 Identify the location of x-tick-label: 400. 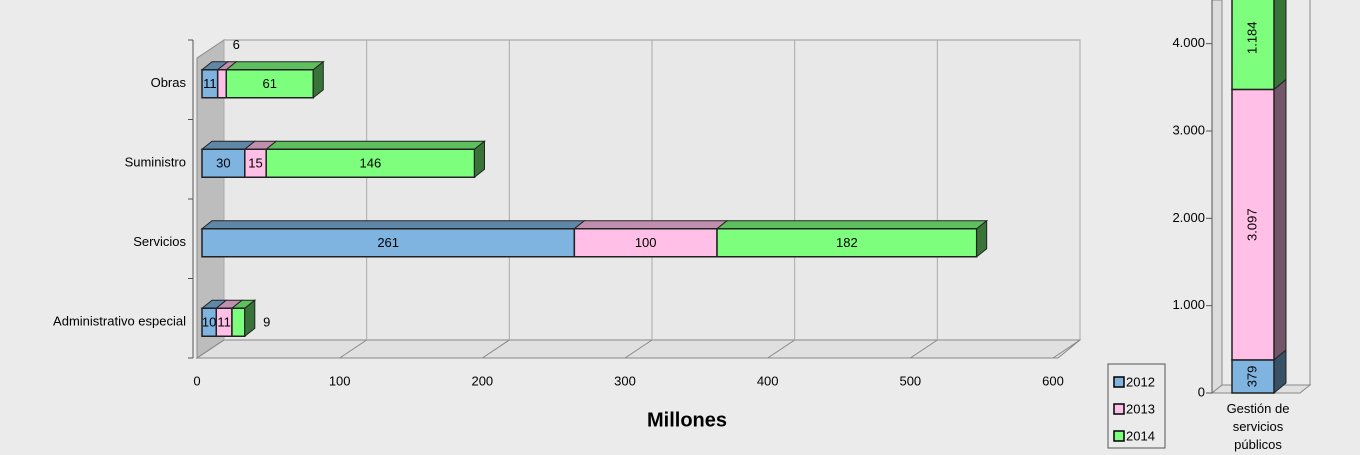
(768, 380).